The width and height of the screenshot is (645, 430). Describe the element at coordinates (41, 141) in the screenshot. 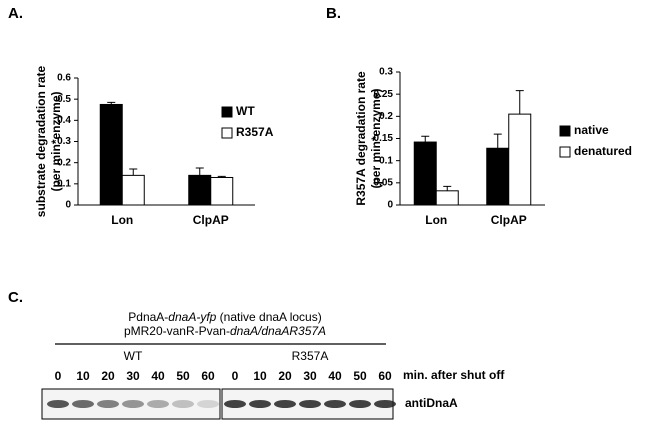

I see `y-axis-label: substrate degradation rate` at that location.